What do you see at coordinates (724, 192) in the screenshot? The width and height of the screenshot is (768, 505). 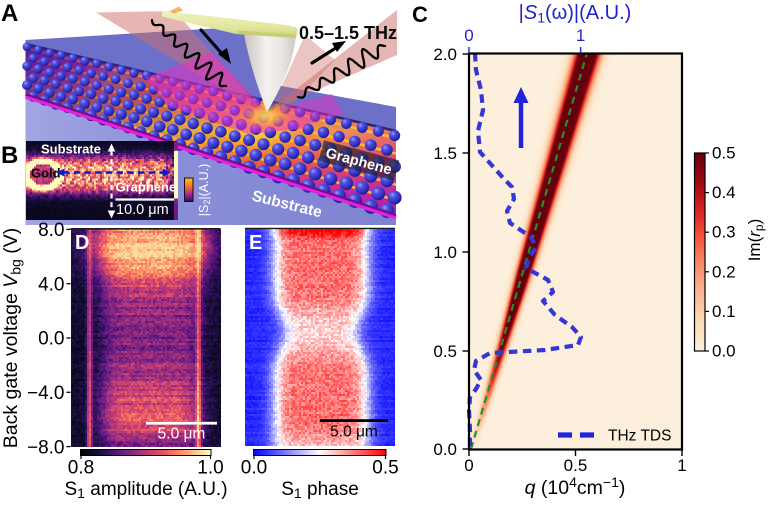 I see `svg-text: 0.4` at bounding box center [724, 192].